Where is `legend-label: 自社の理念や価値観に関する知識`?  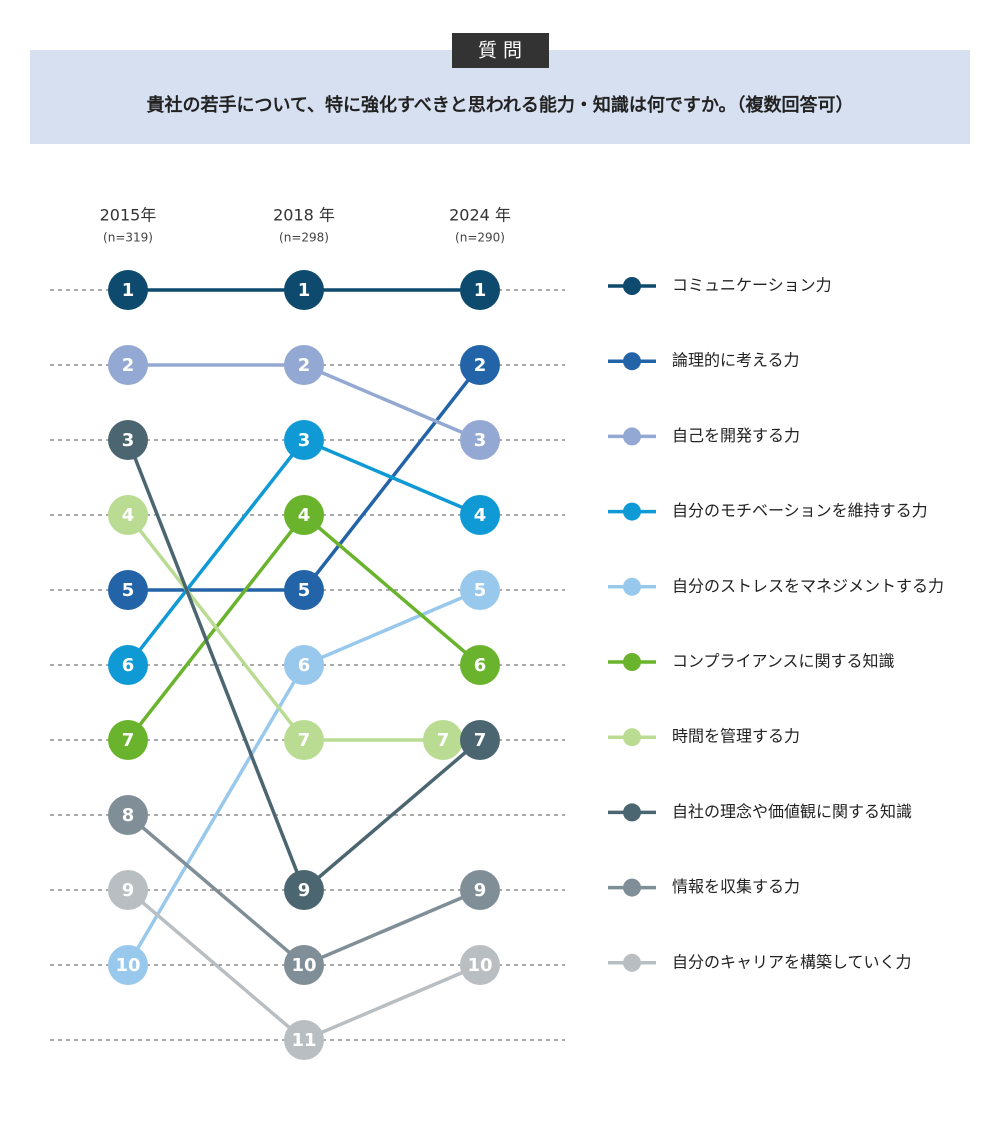 legend-label: 自社の理念や価値観に関する知識 is located at coordinates (792, 811).